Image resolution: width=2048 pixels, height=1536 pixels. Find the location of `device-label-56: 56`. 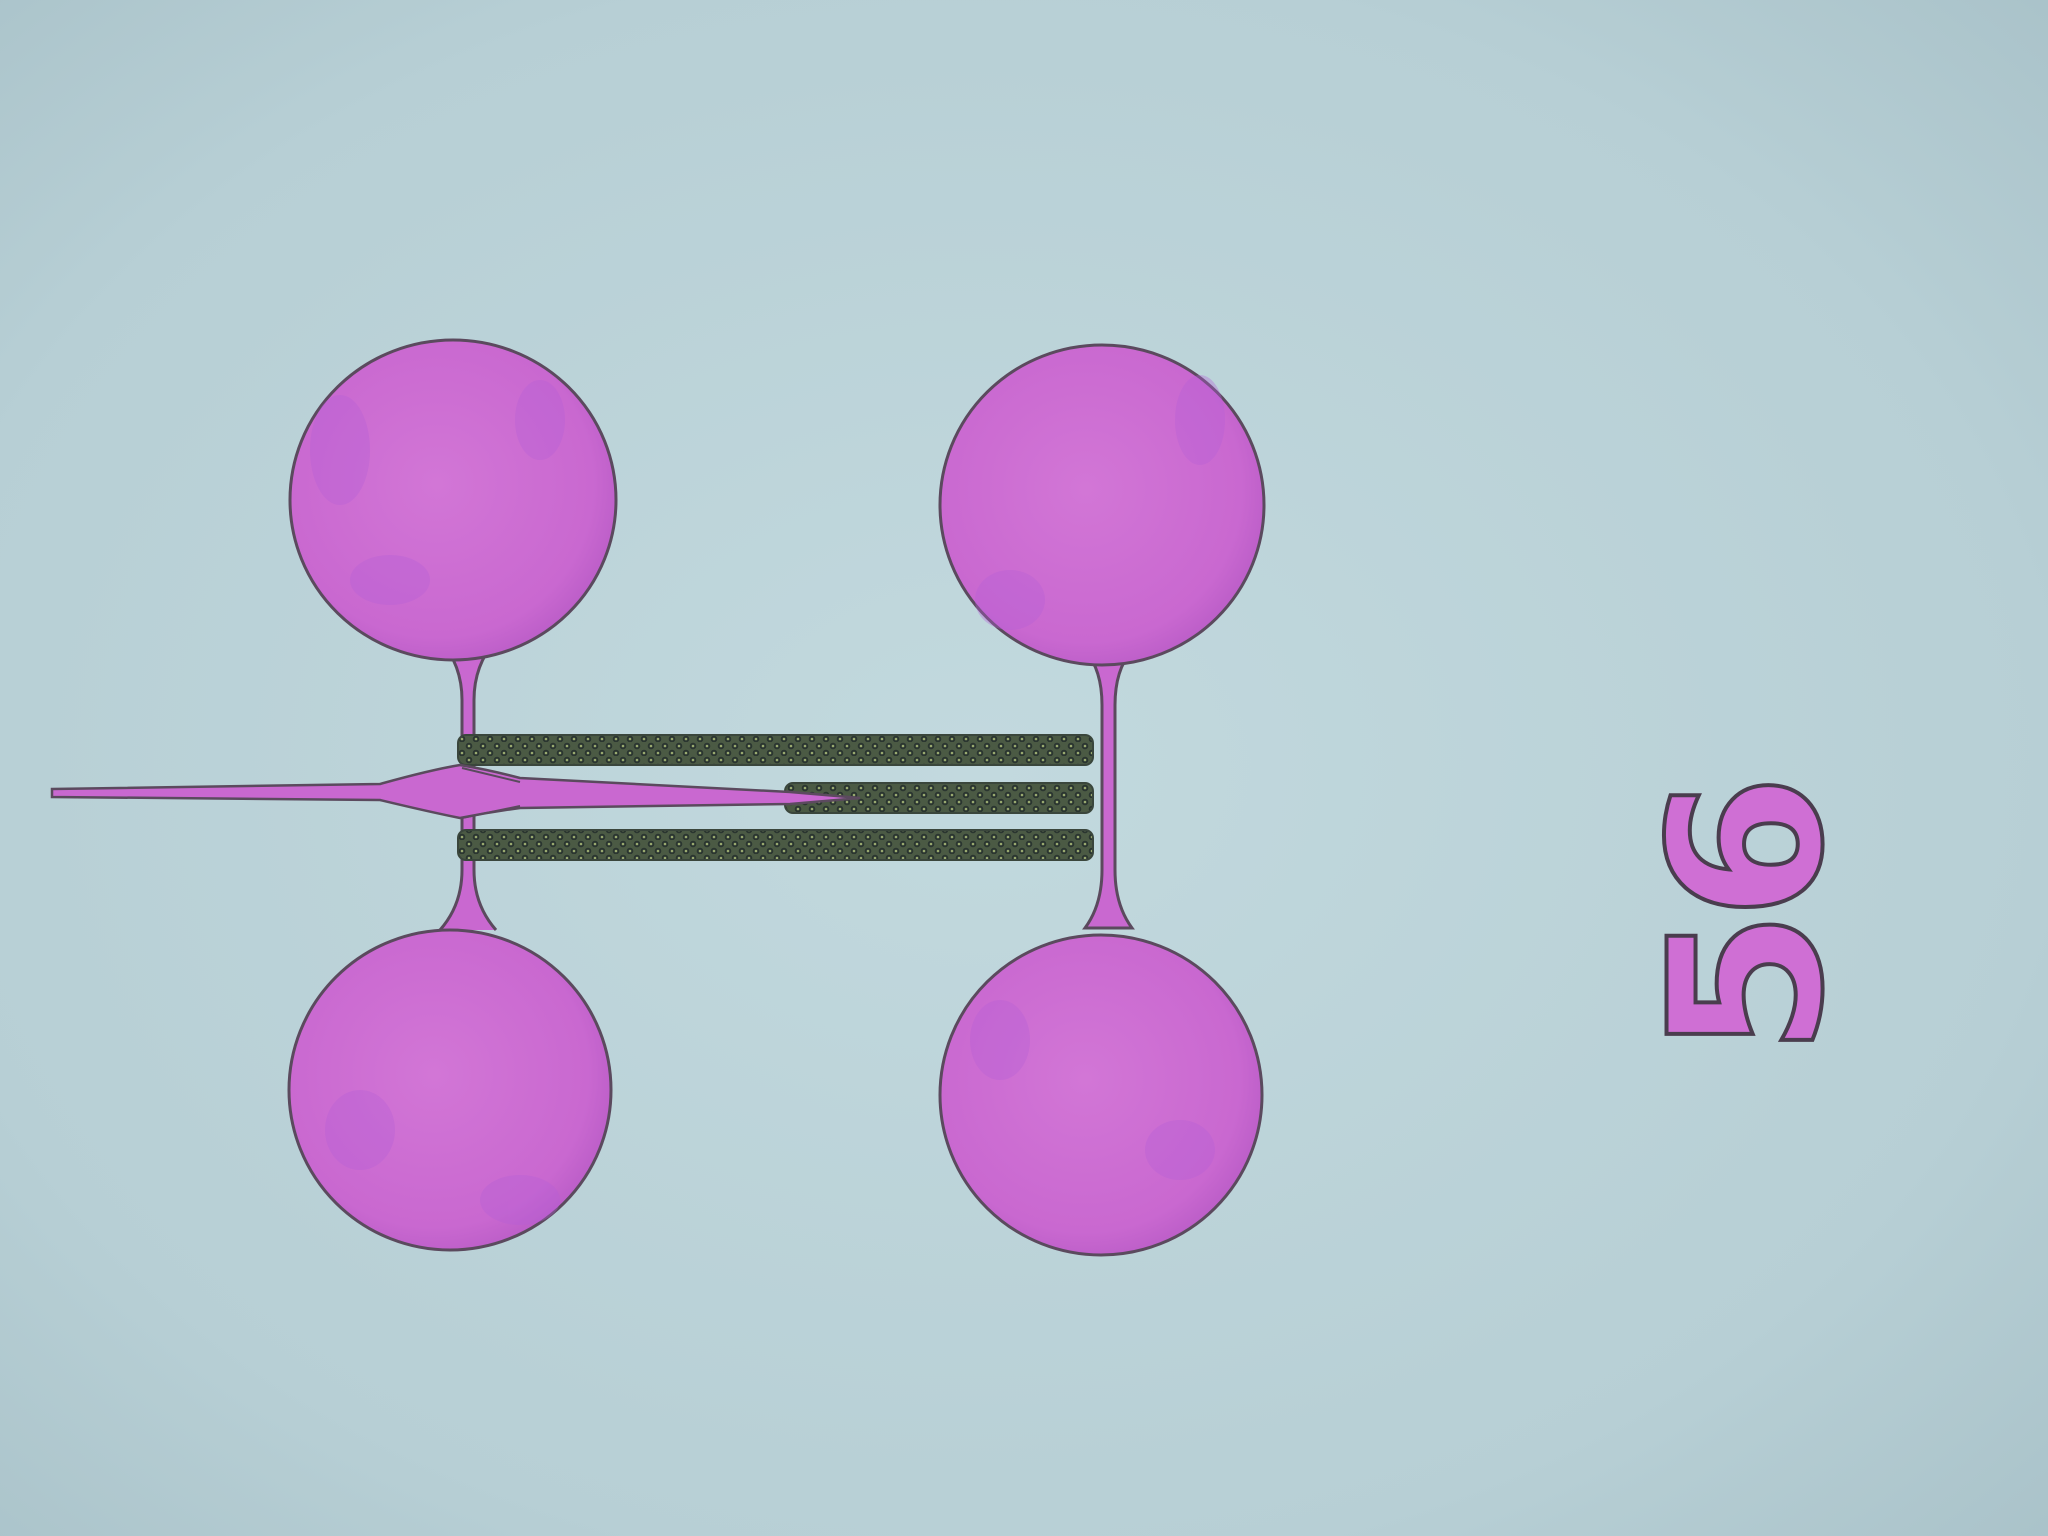

device-label-56: 56 is located at coordinates (1747, 920).